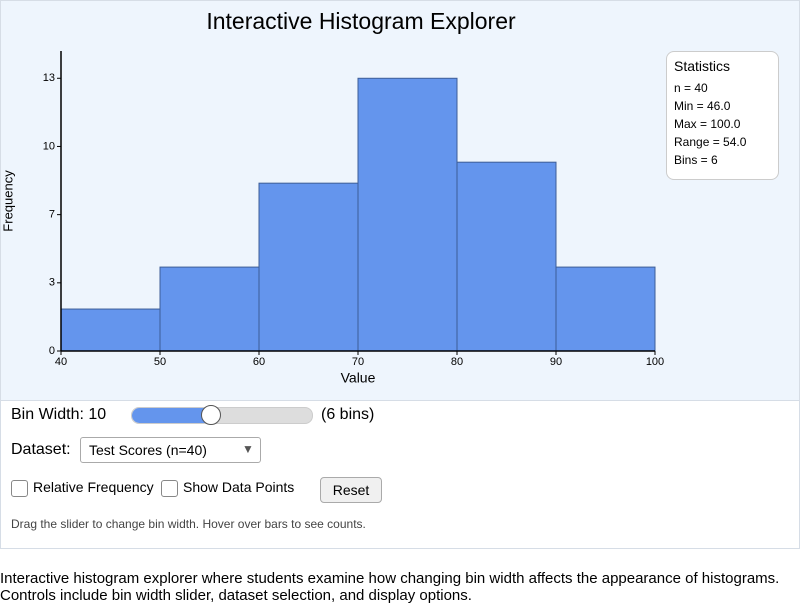  I want to click on y-tick-label: 13, so click(49, 78).